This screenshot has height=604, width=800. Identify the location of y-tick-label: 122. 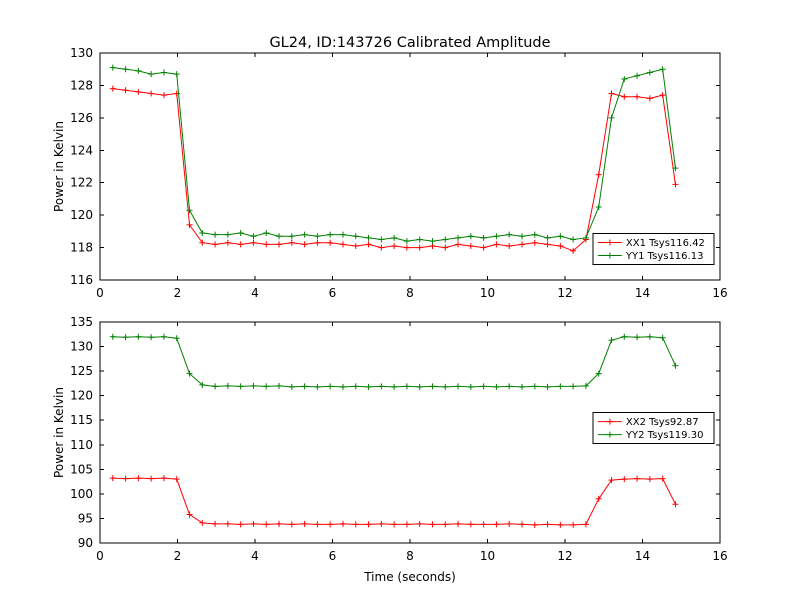
(81, 183).